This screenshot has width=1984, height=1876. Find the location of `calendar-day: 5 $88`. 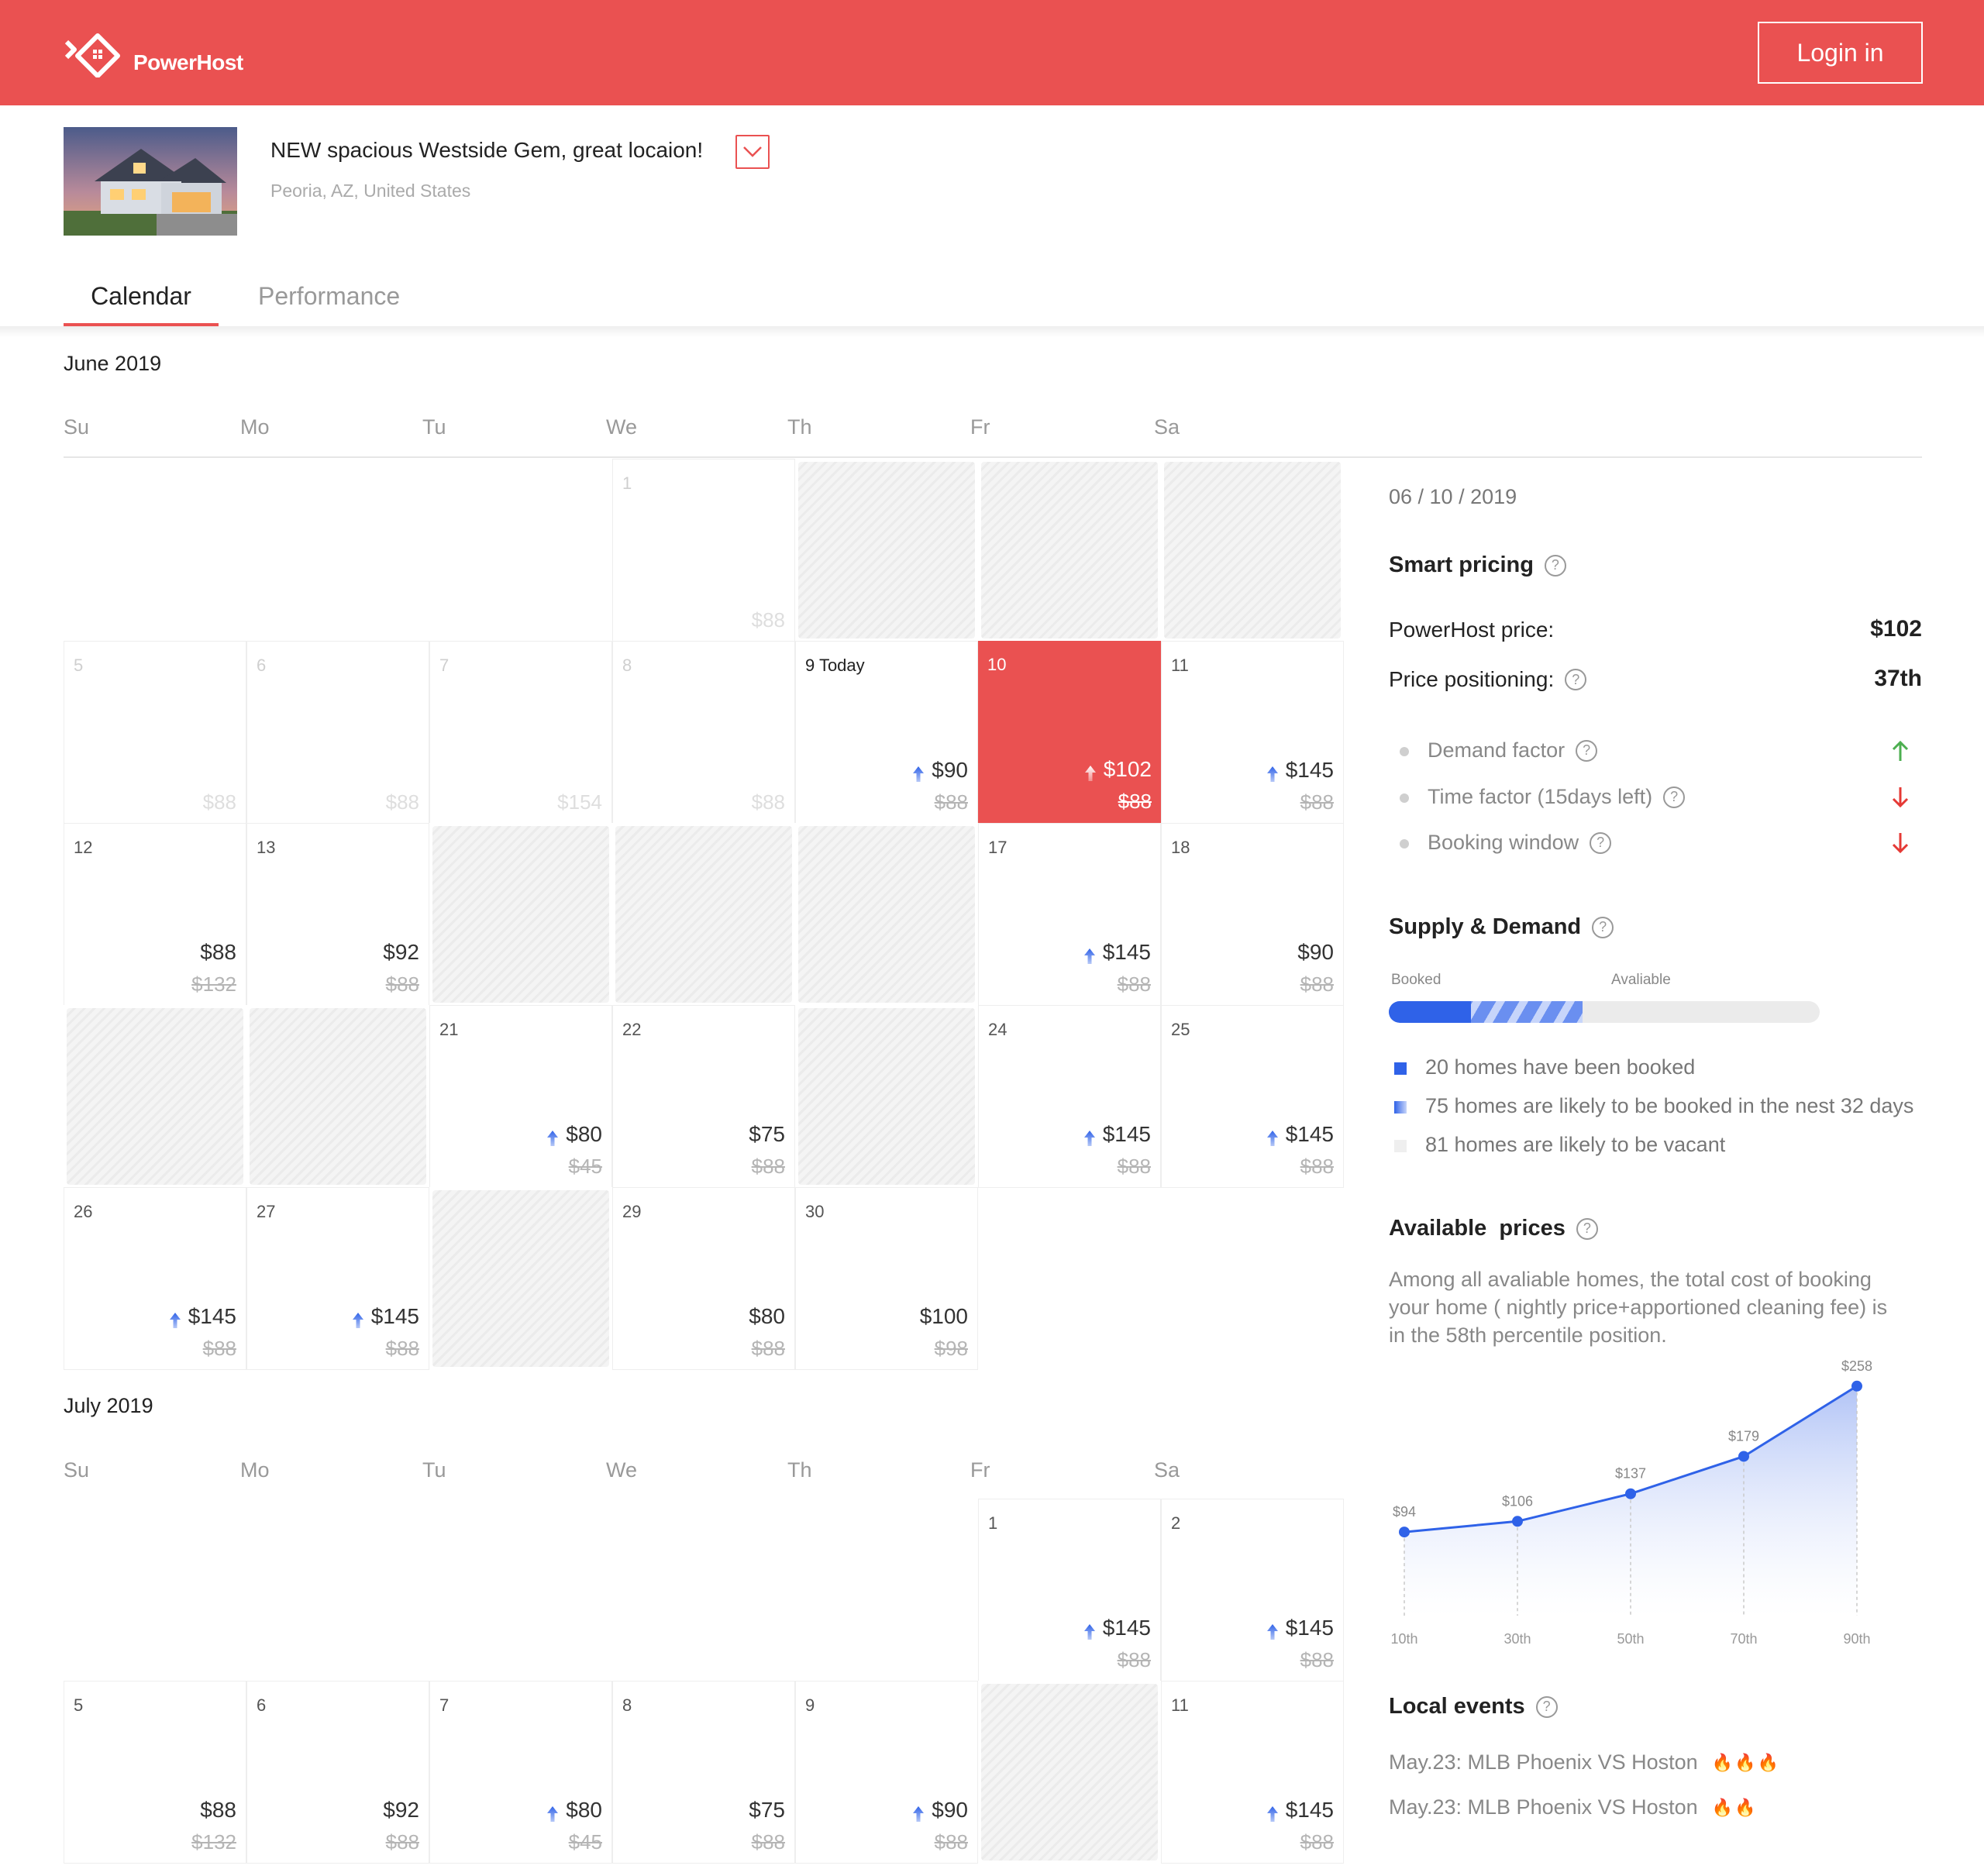

calendar-day: 5 $88 is located at coordinates (155, 732).